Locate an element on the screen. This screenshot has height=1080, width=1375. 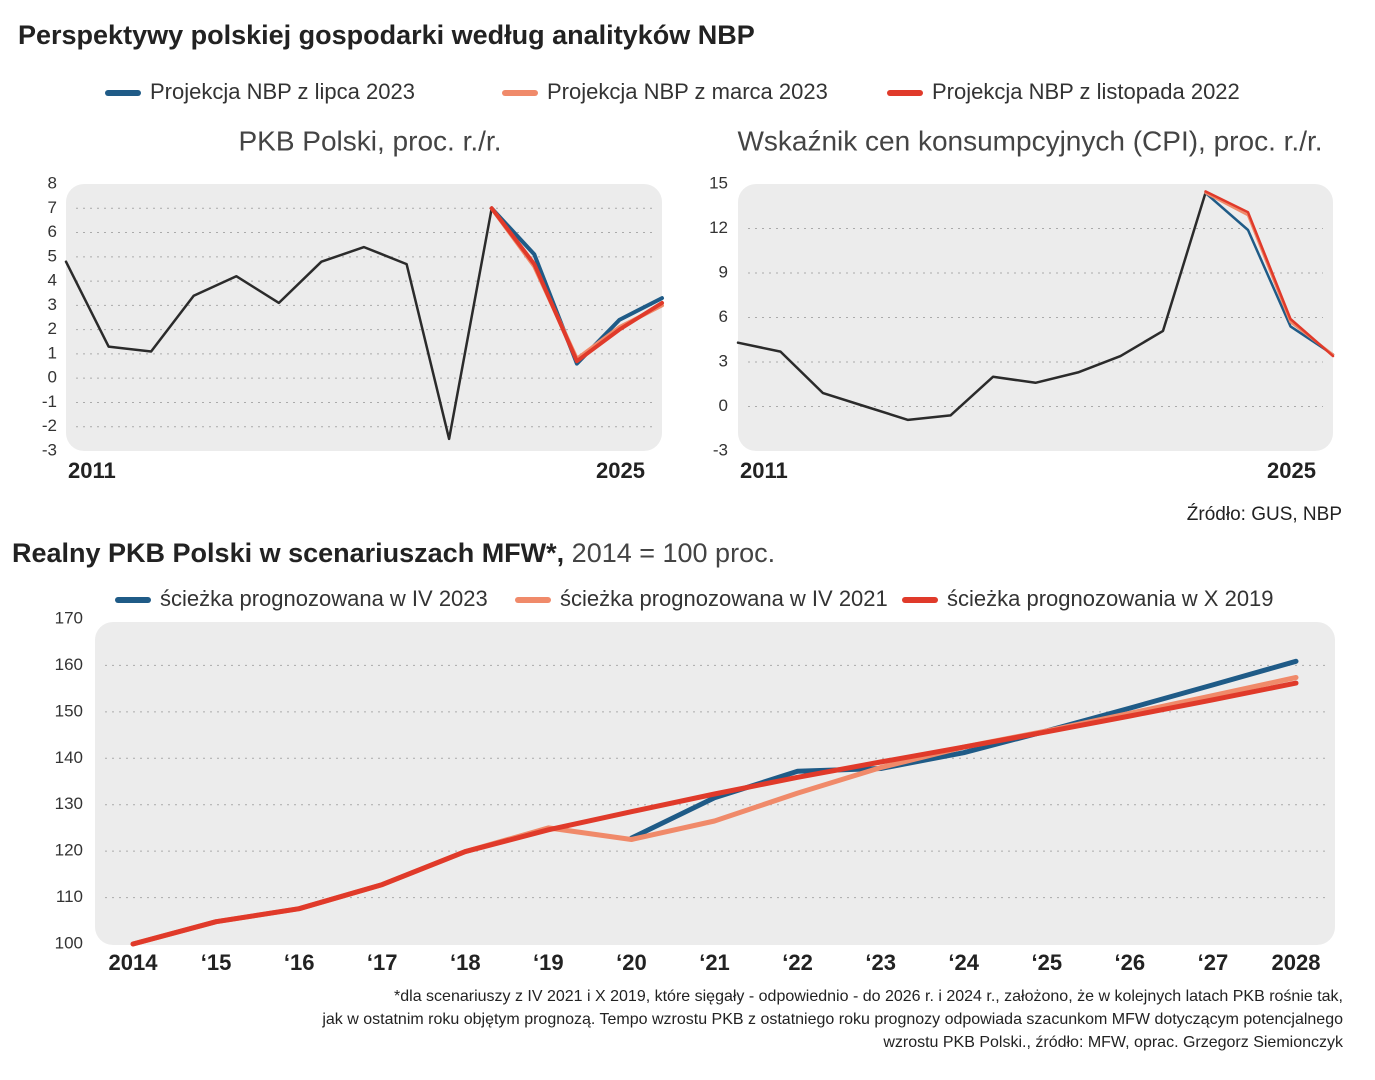
y-tick-label: 120 is located at coordinates (69, 850).